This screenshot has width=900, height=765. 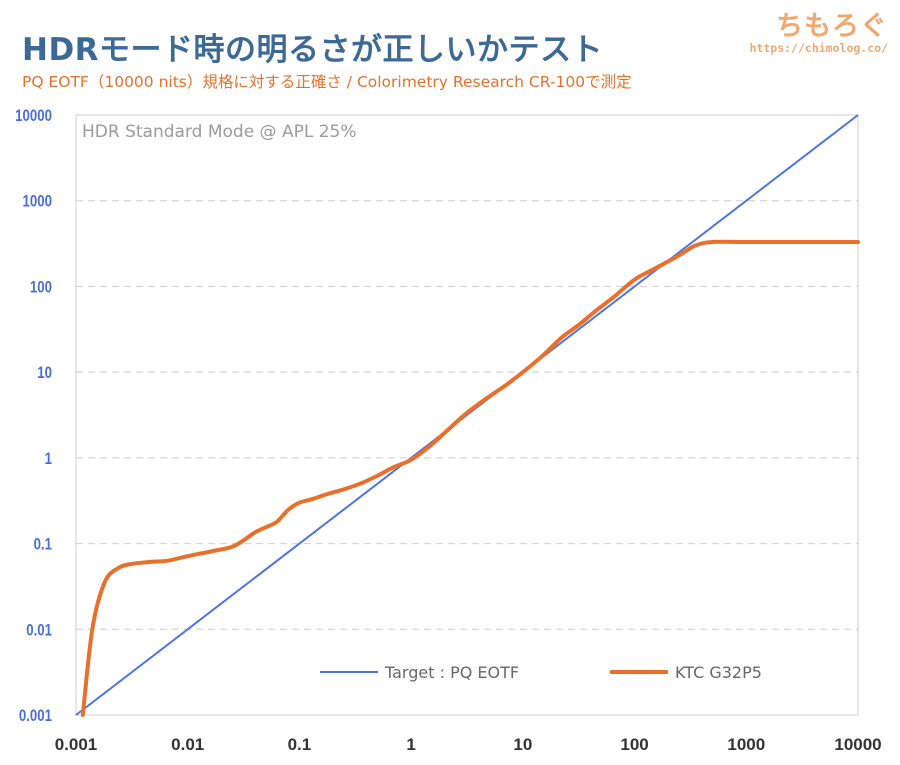 I want to click on legend-label-target: Target : PQ EOTF, so click(x=451, y=672).